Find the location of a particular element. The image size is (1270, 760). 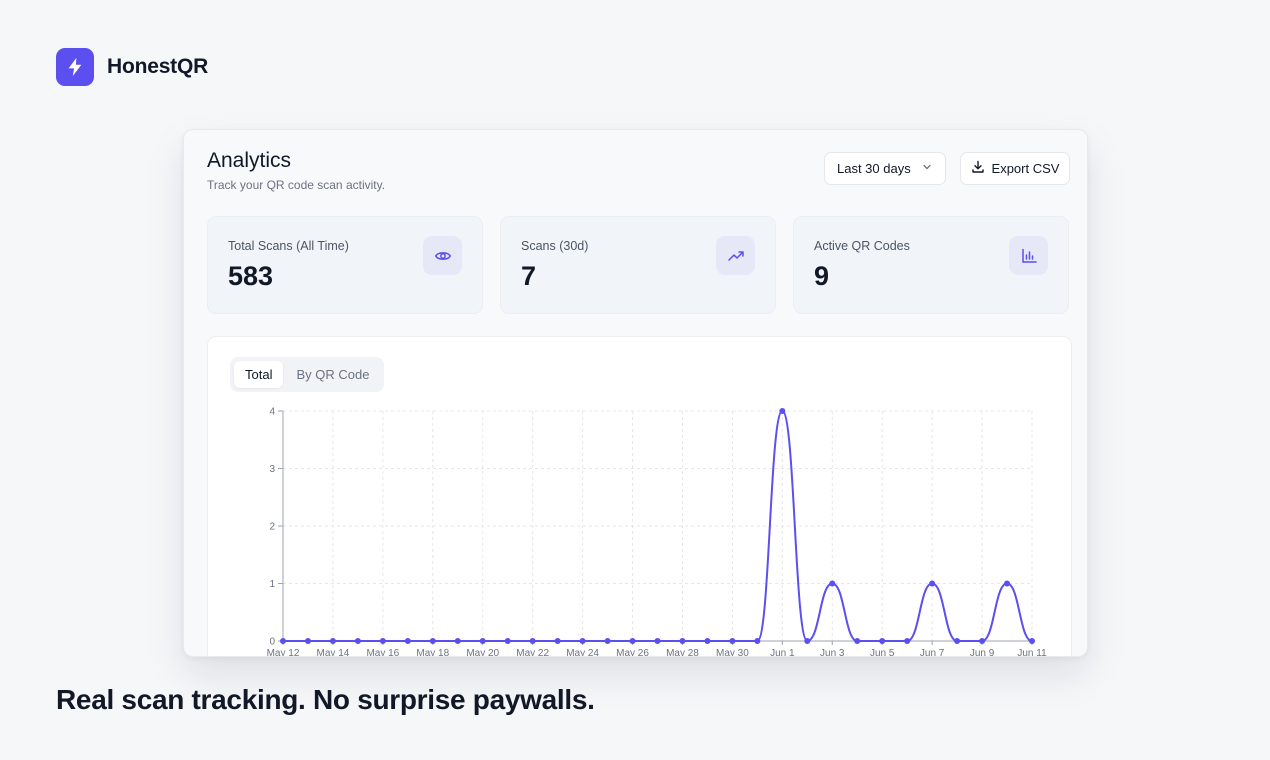

y-tick-label: 0 is located at coordinates (272, 642).